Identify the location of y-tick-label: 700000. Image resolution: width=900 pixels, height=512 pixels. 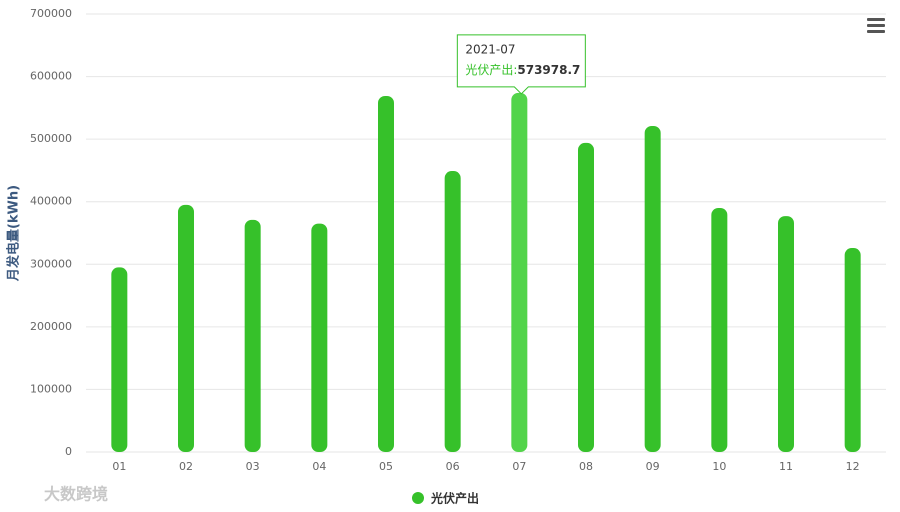
(51, 13).